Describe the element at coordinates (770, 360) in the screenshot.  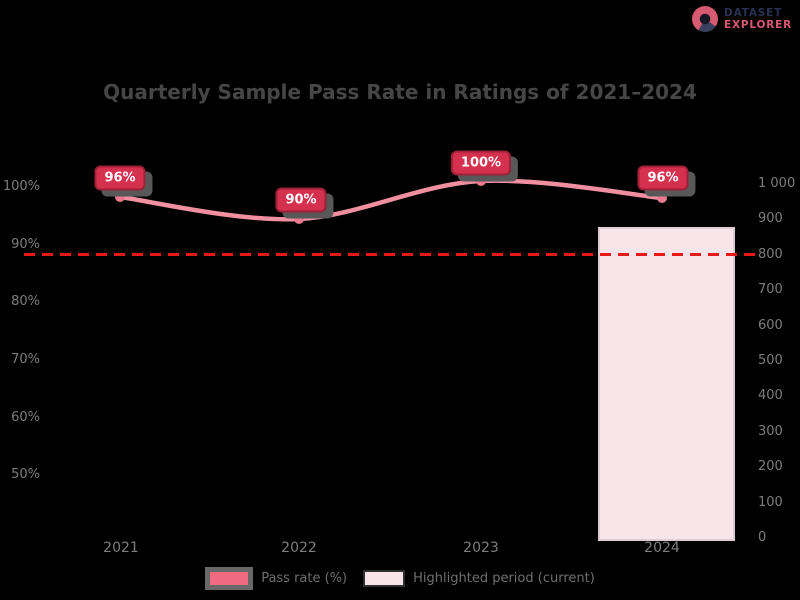
I see `y-axis-right-tick: 500` at that location.